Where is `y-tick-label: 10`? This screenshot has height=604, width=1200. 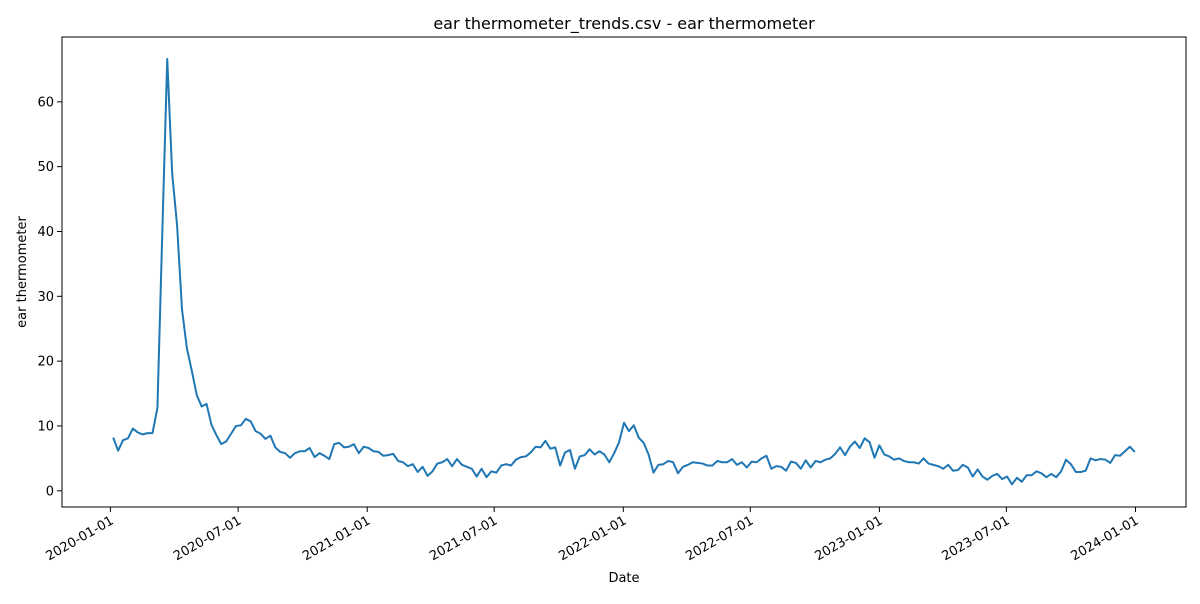 y-tick-label: 10 is located at coordinates (45, 426).